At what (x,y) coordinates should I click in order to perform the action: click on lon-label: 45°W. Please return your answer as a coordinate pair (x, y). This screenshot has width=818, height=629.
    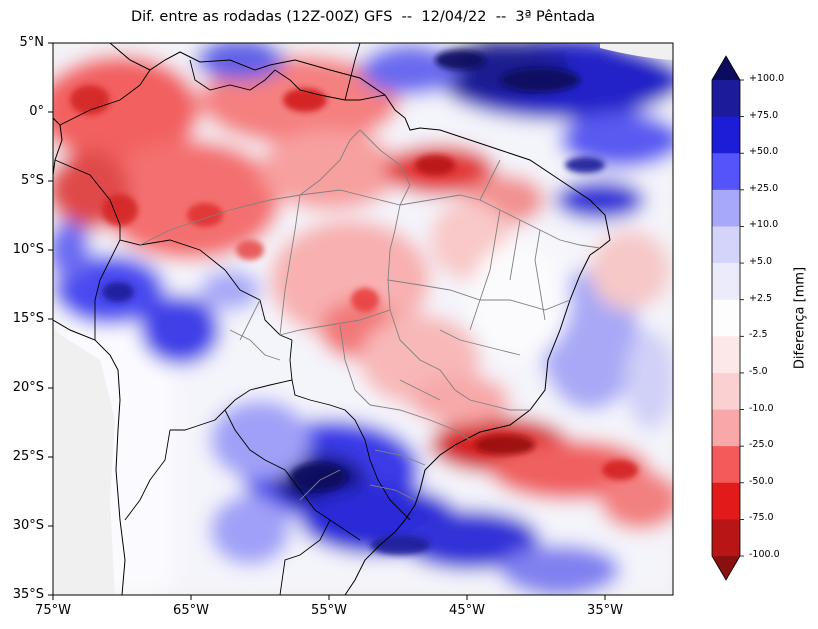
    Looking at the image, I should click on (467, 610).